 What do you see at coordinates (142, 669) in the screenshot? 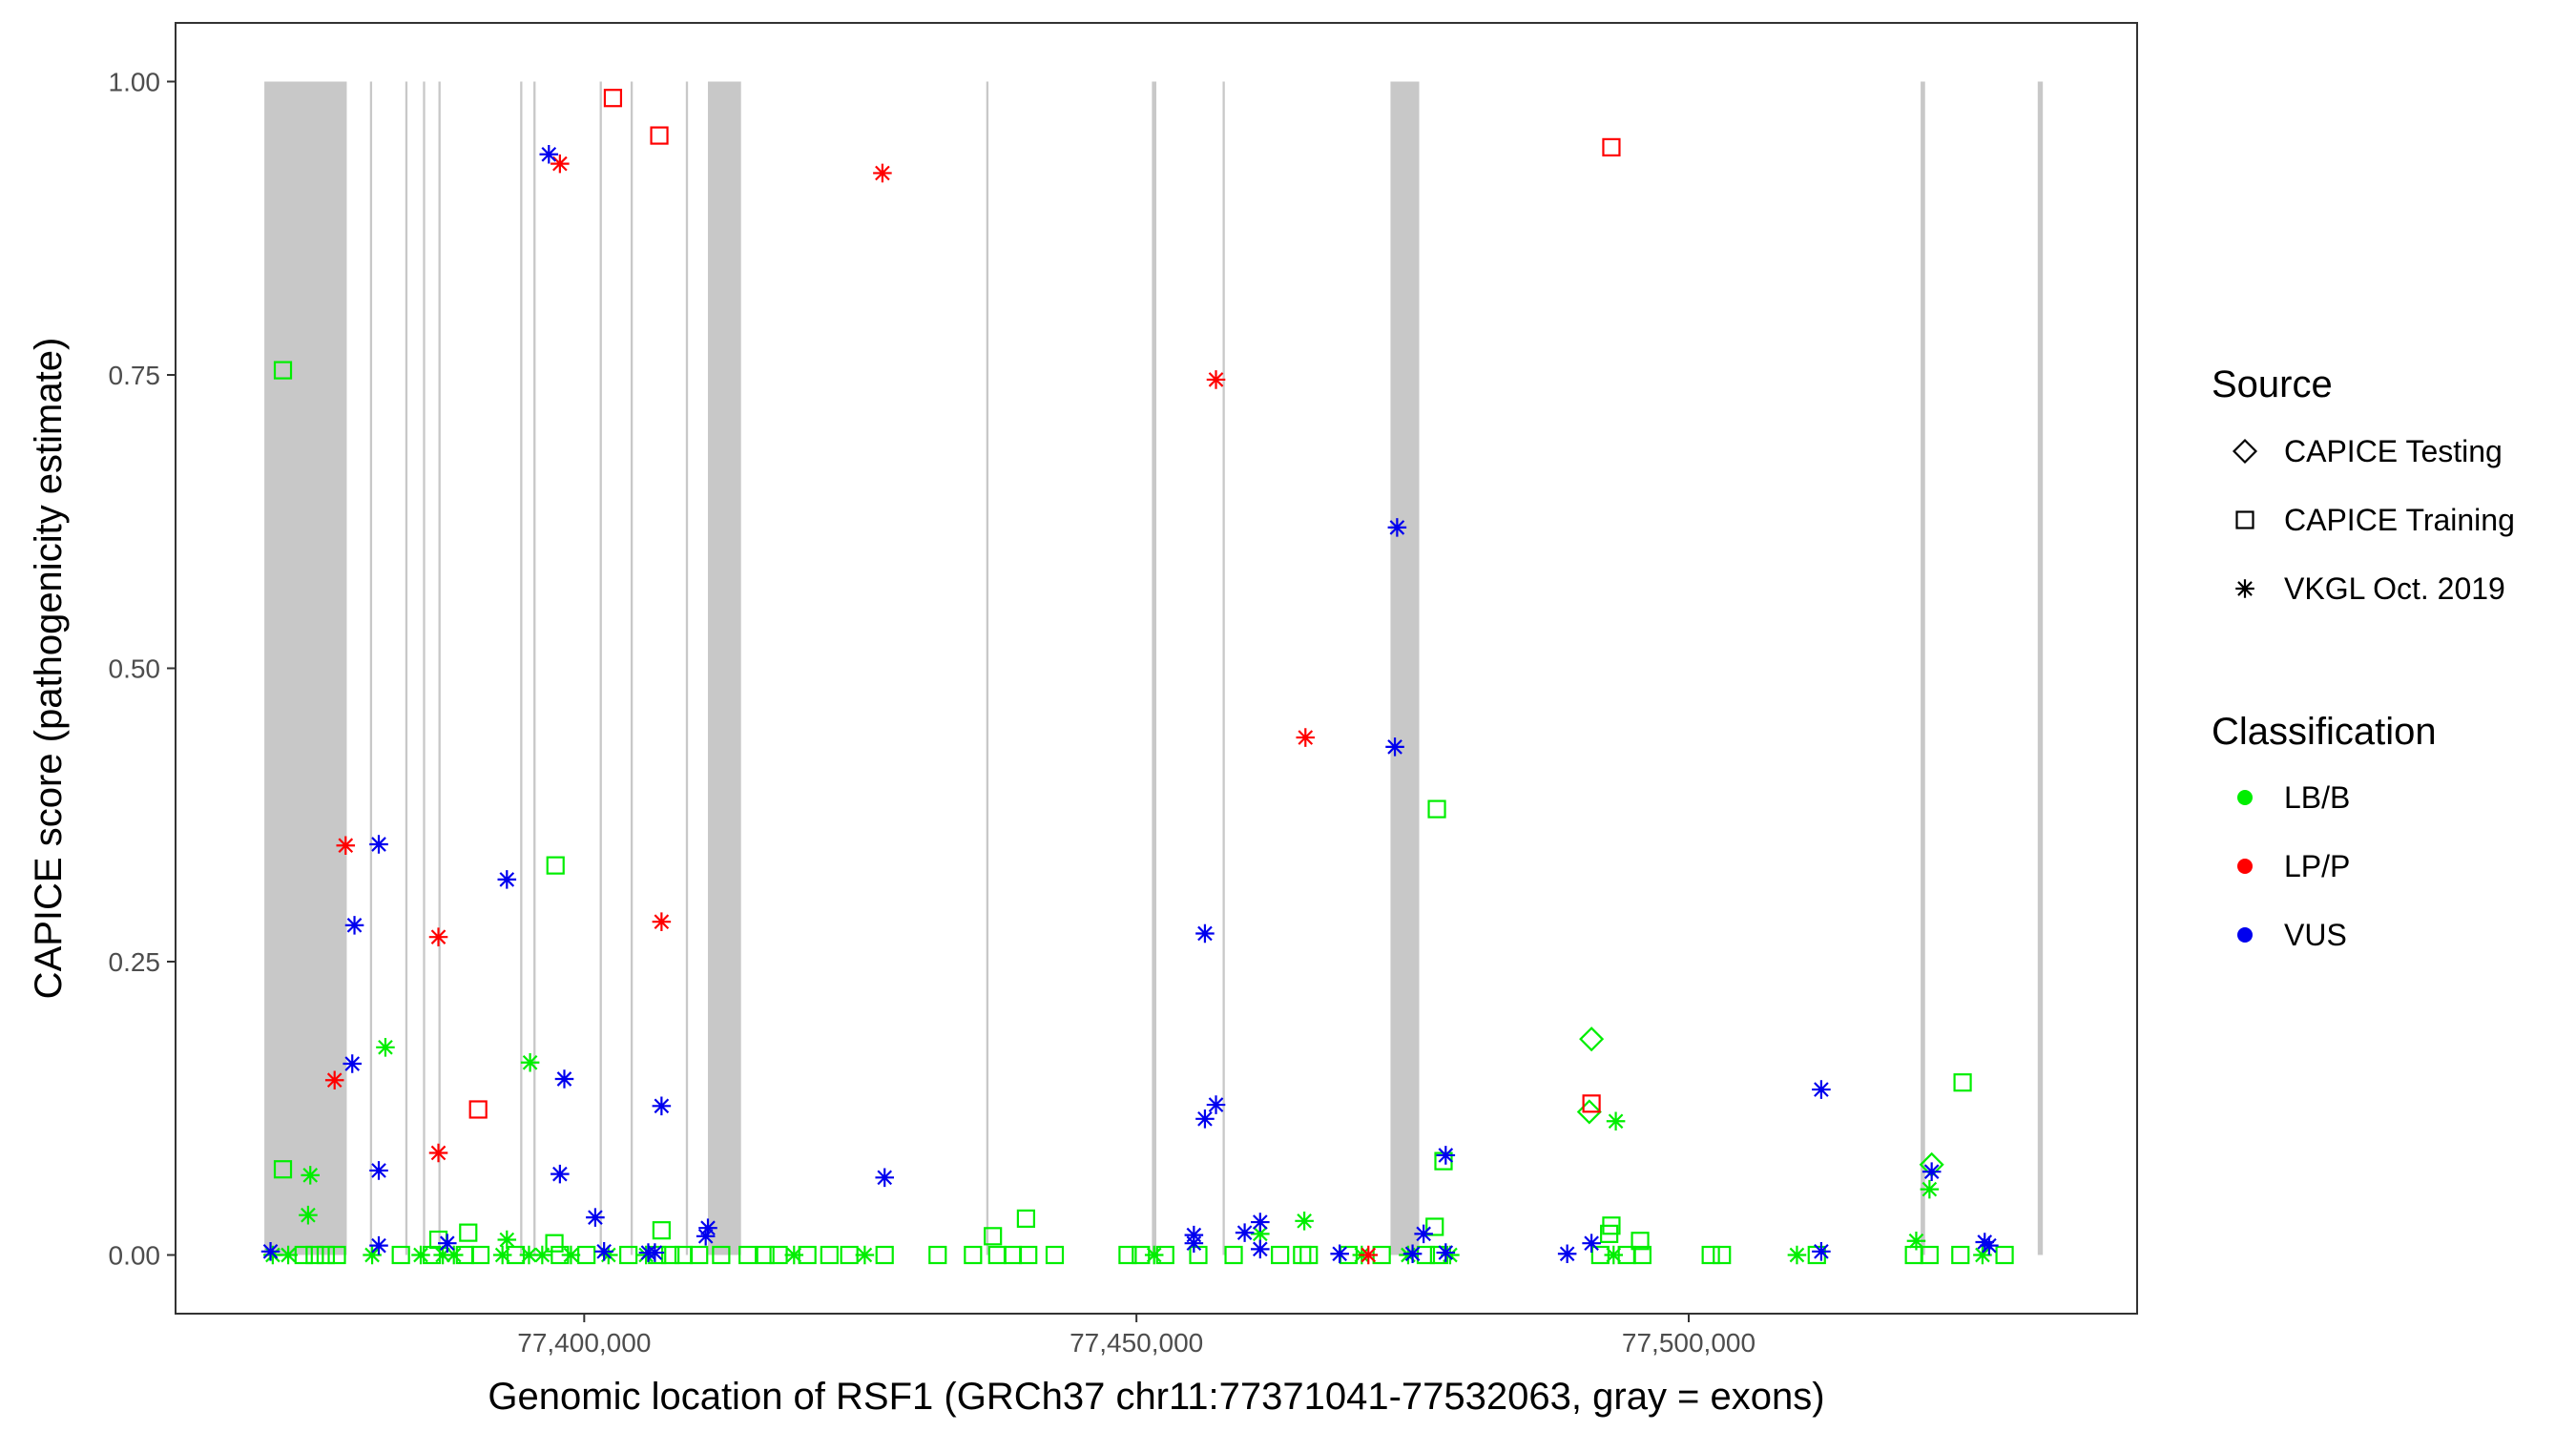
I see `y-axis: 0.00 0.25 0.50 0.75 1.00` at bounding box center [142, 669].